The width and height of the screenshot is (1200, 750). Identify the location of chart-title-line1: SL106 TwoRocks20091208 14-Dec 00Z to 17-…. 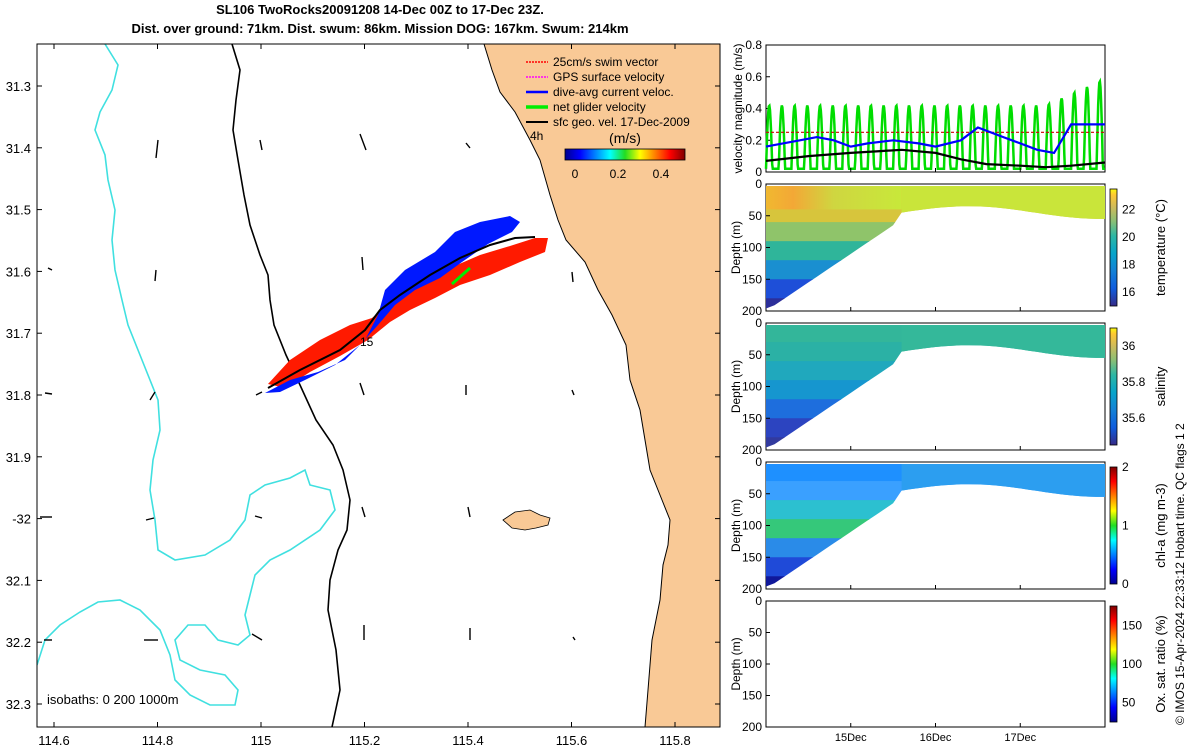
(380, 9).